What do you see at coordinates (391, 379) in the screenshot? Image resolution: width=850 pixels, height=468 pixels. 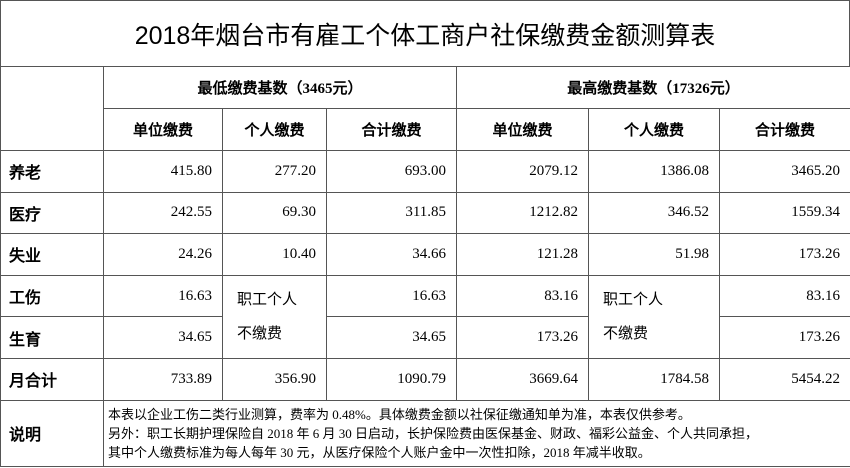 I see `value-cell: 1090.79` at bounding box center [391, 379].